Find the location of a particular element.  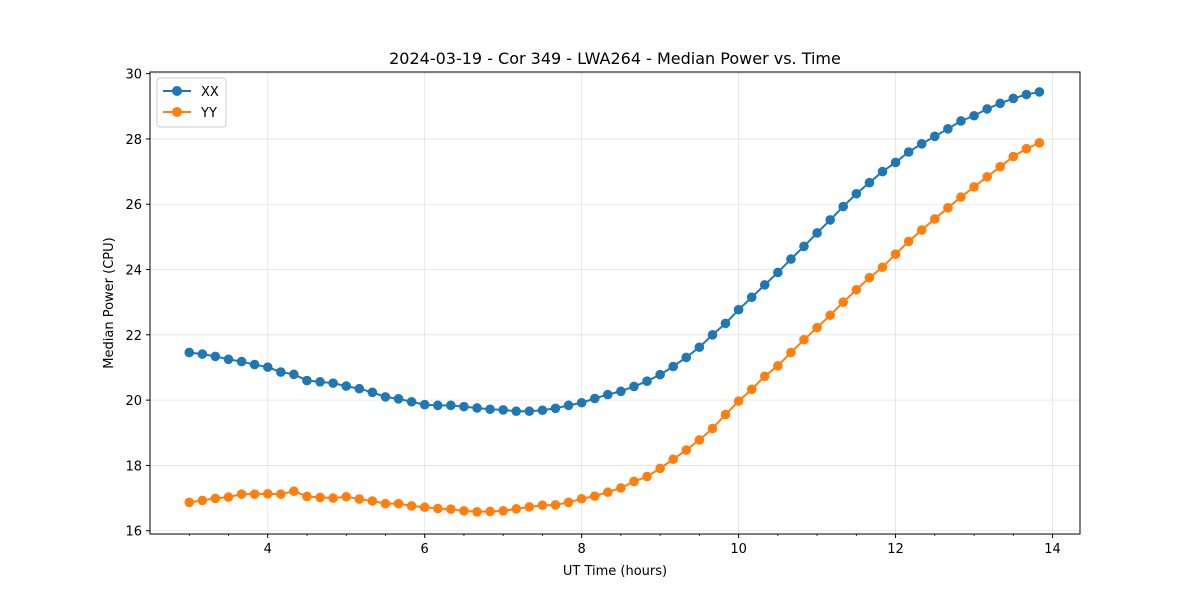

x-axis-label: UT Time (hours) is located at coordinates (615, 571).